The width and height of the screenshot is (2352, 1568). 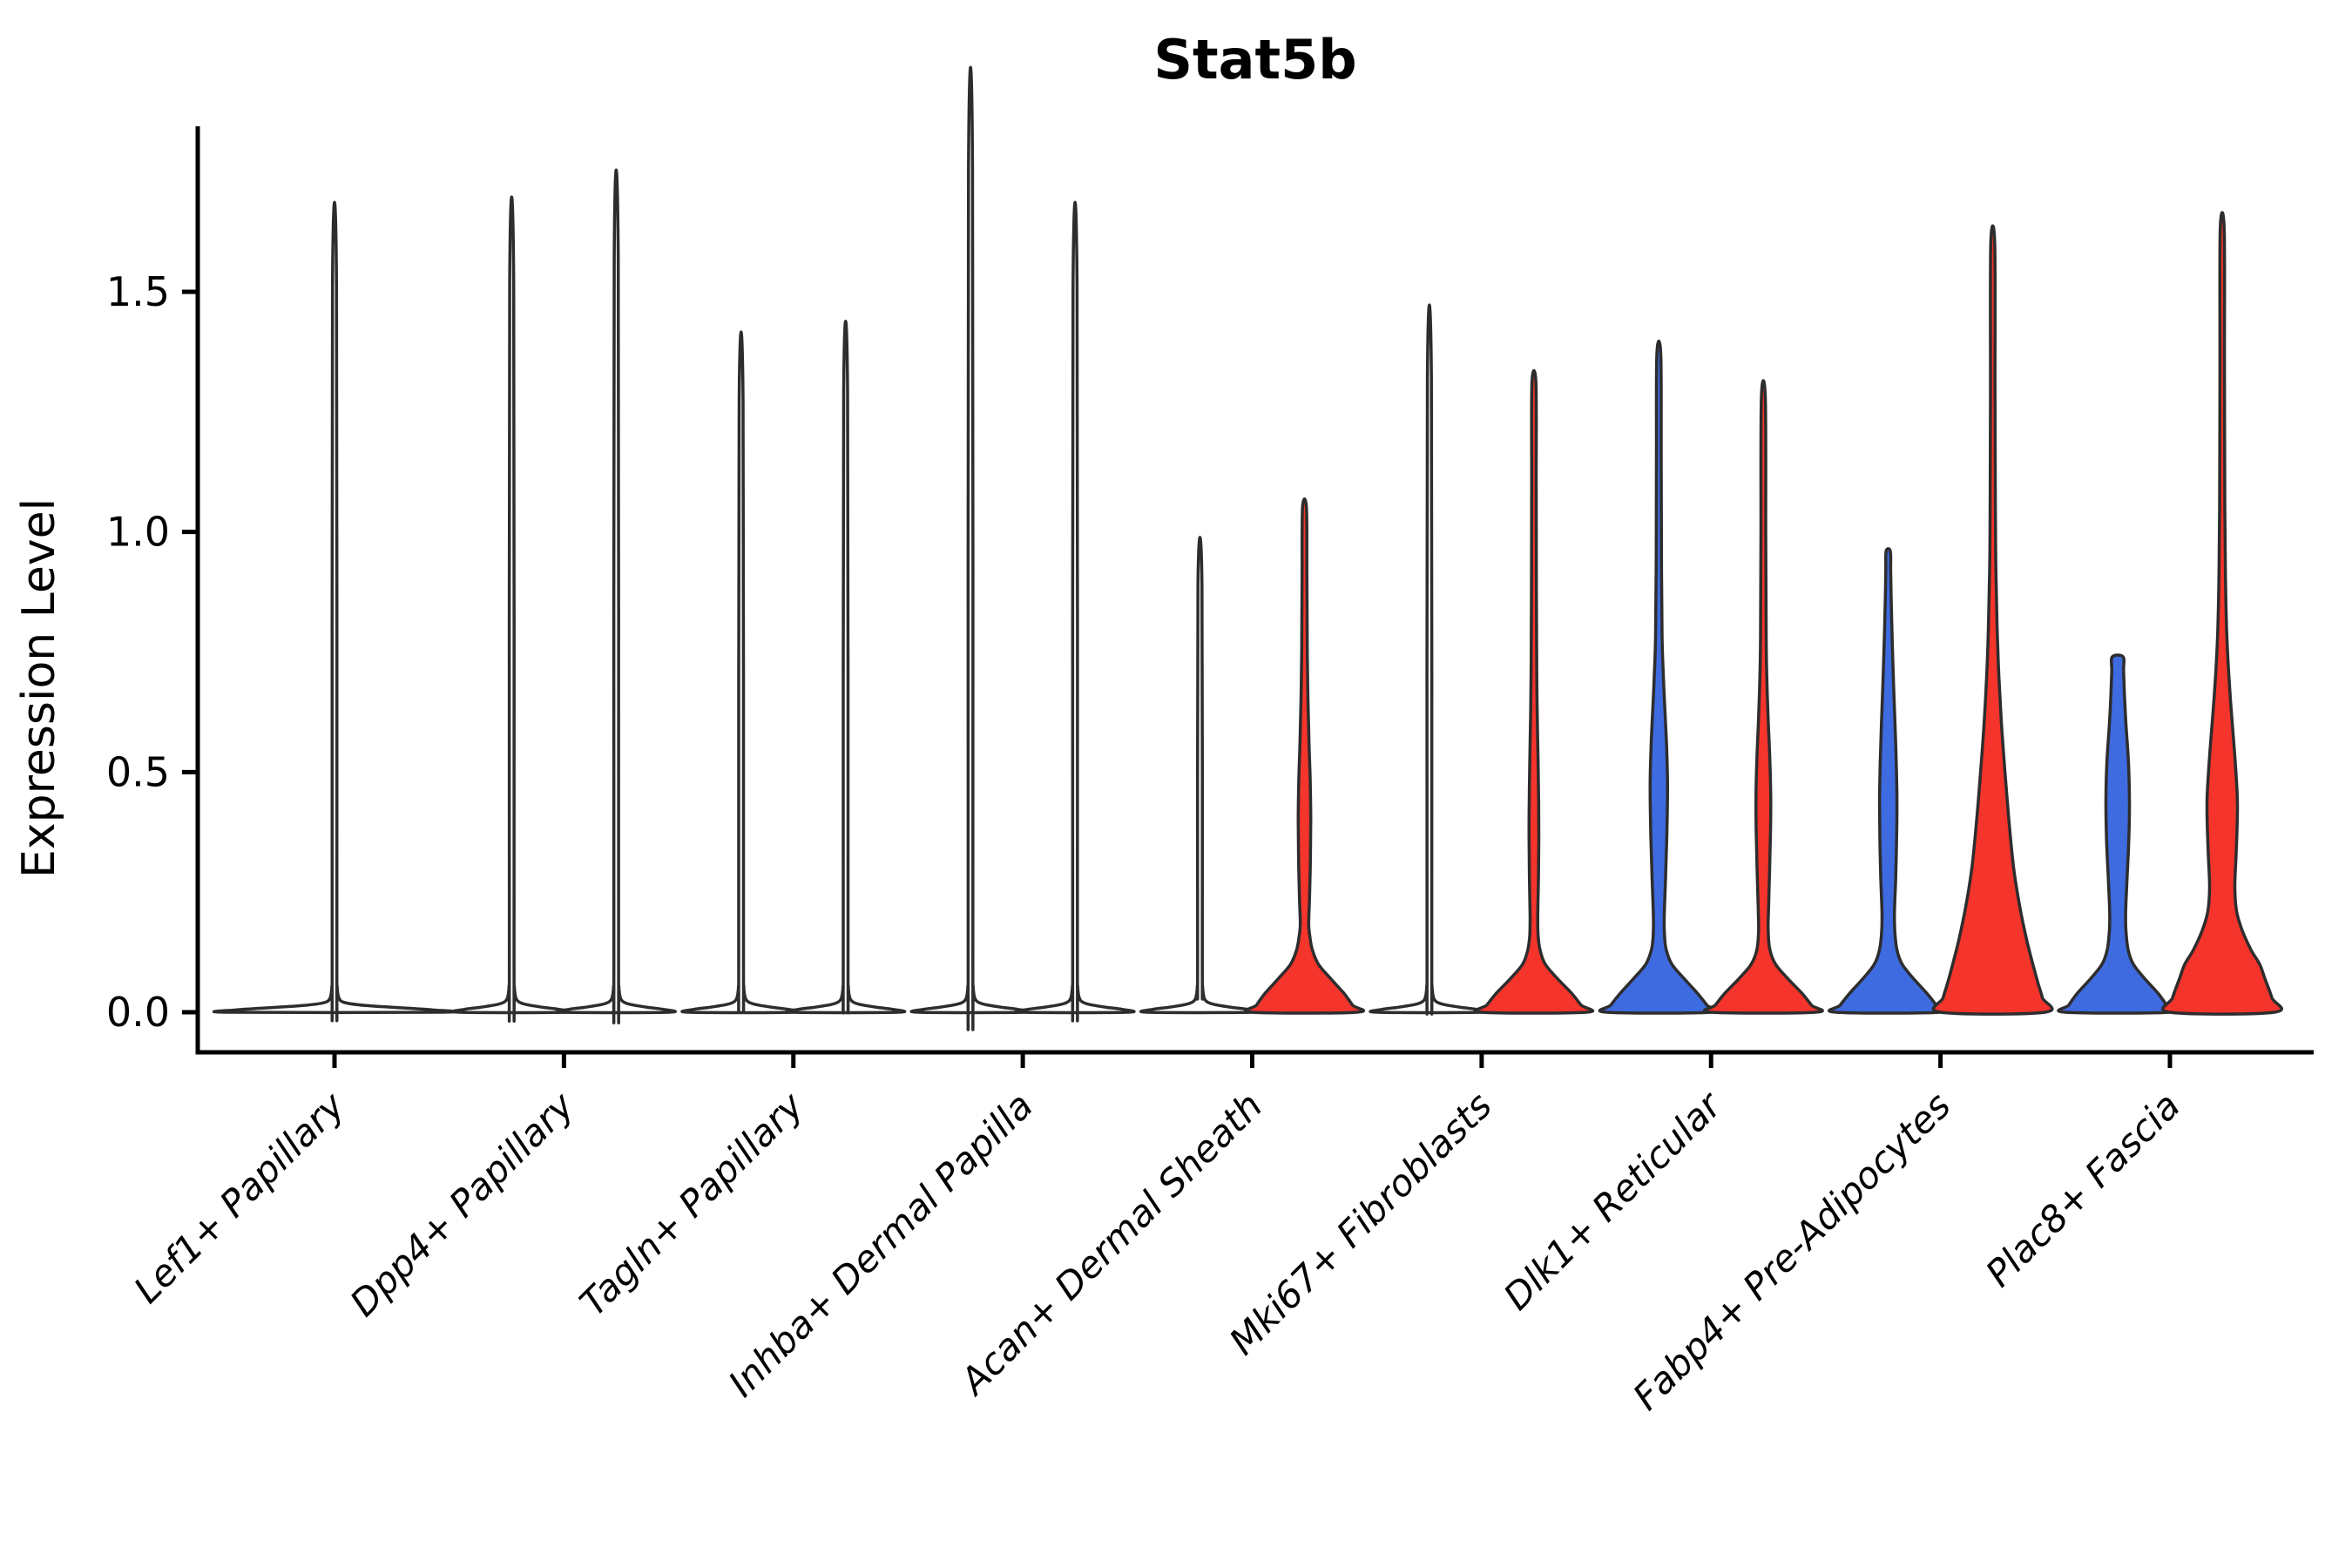 I want to click on violin-8-left, so click(x=2118, y=834).